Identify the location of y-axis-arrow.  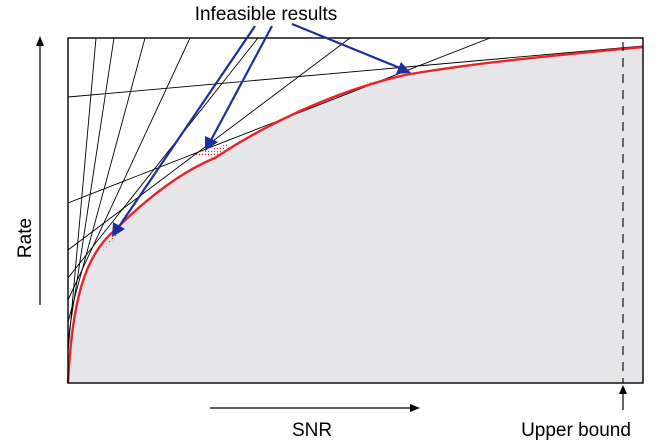
(40, 170).